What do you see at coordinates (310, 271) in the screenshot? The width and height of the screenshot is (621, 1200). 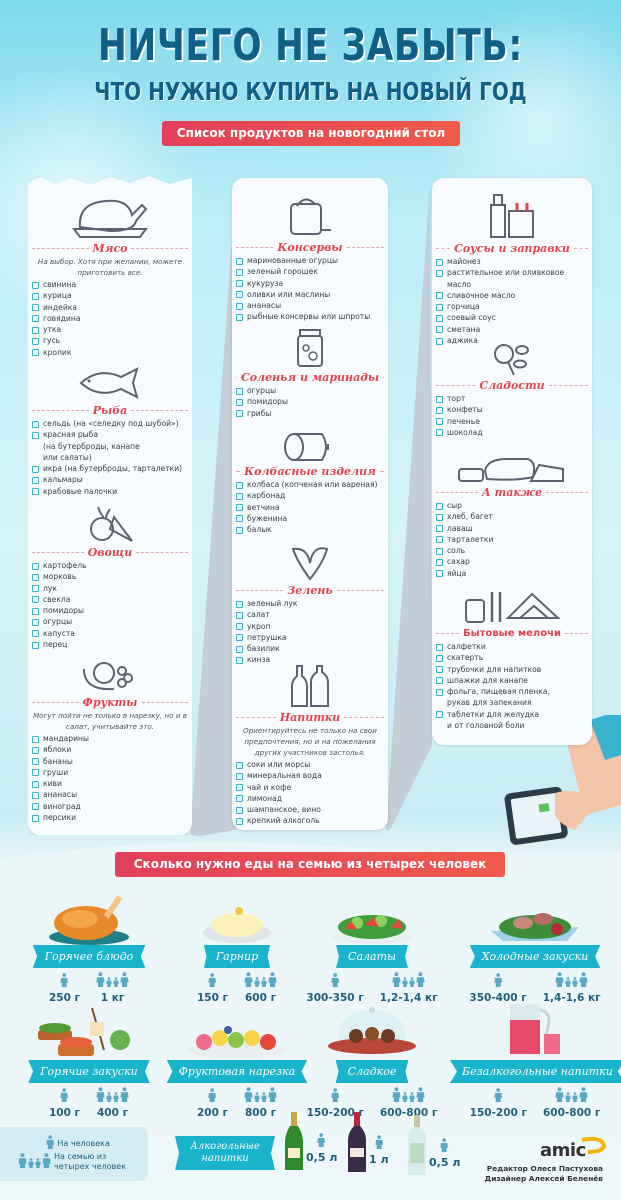 I see `checklist-item: зеленый горошек` at bounding box center [310, 271].